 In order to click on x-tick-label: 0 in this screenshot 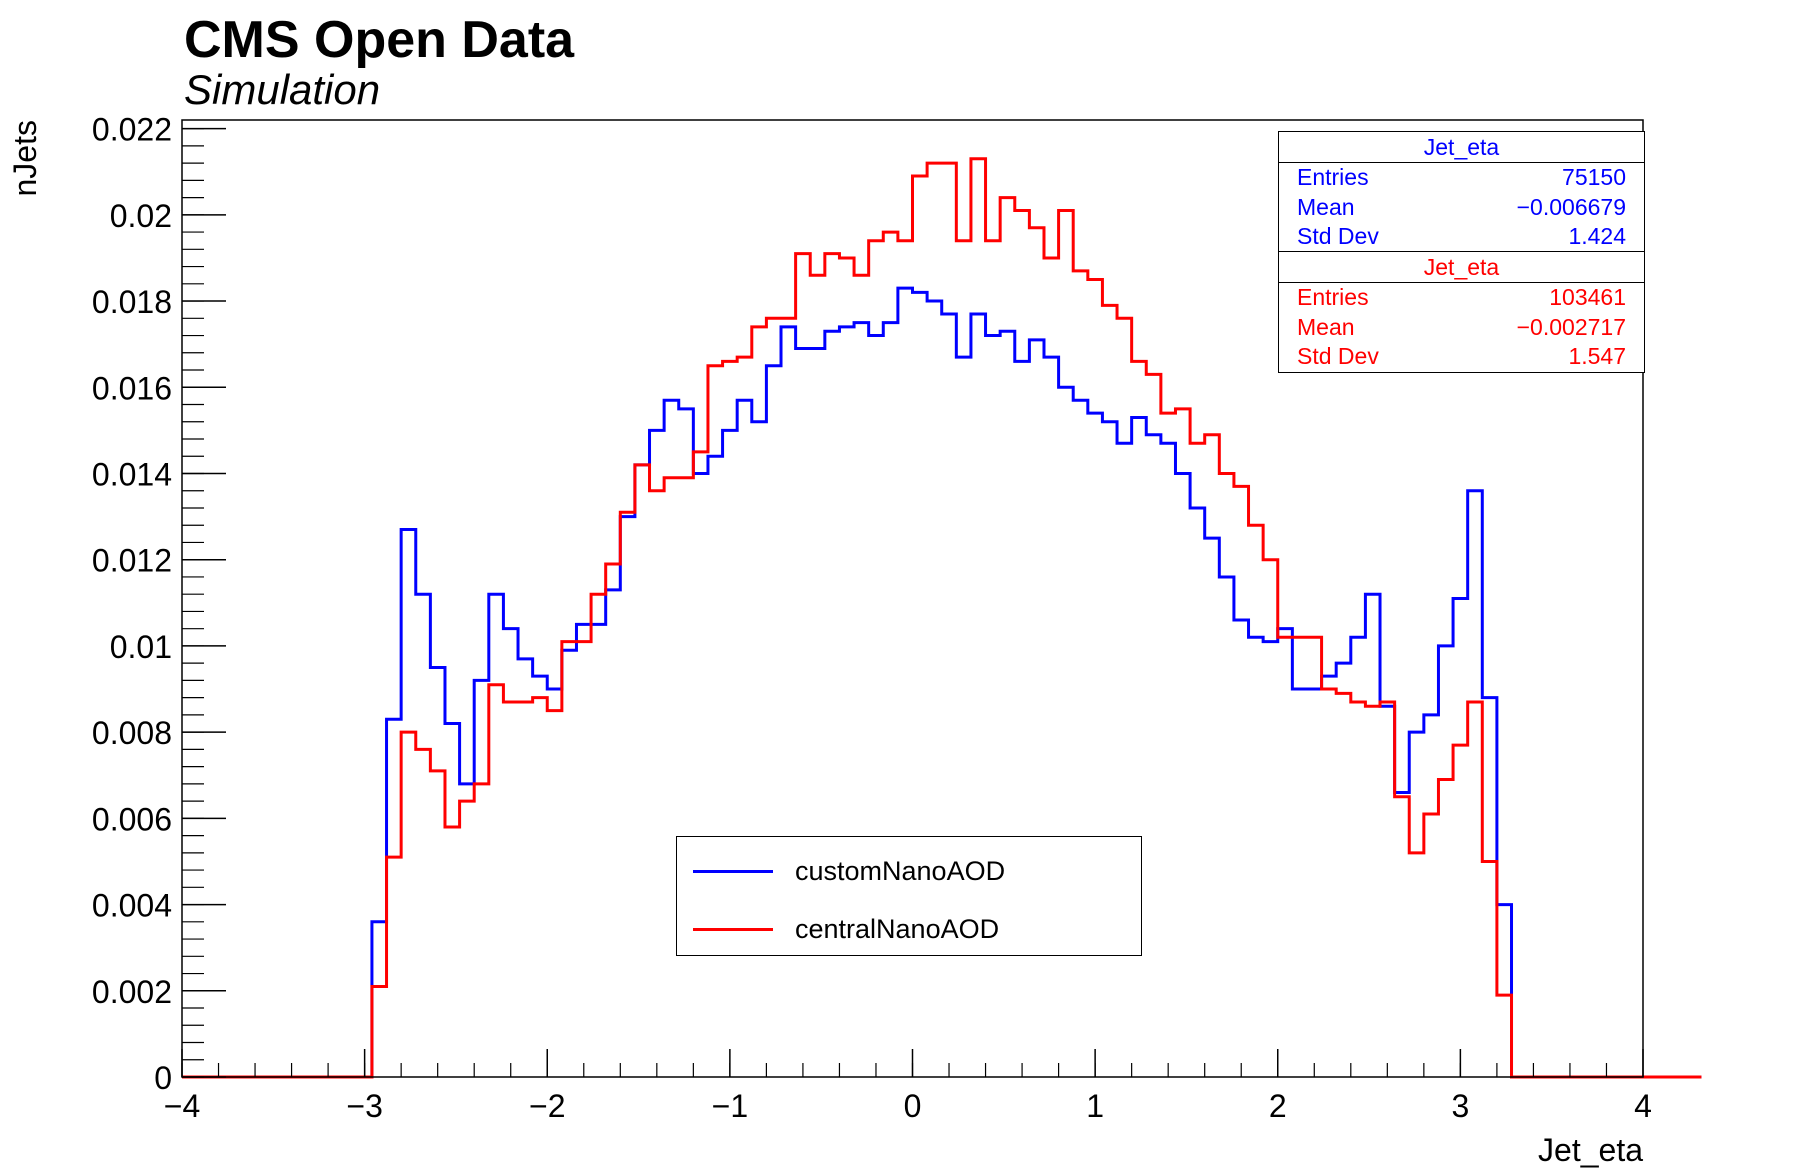, I will do `click(913, 1106)`.